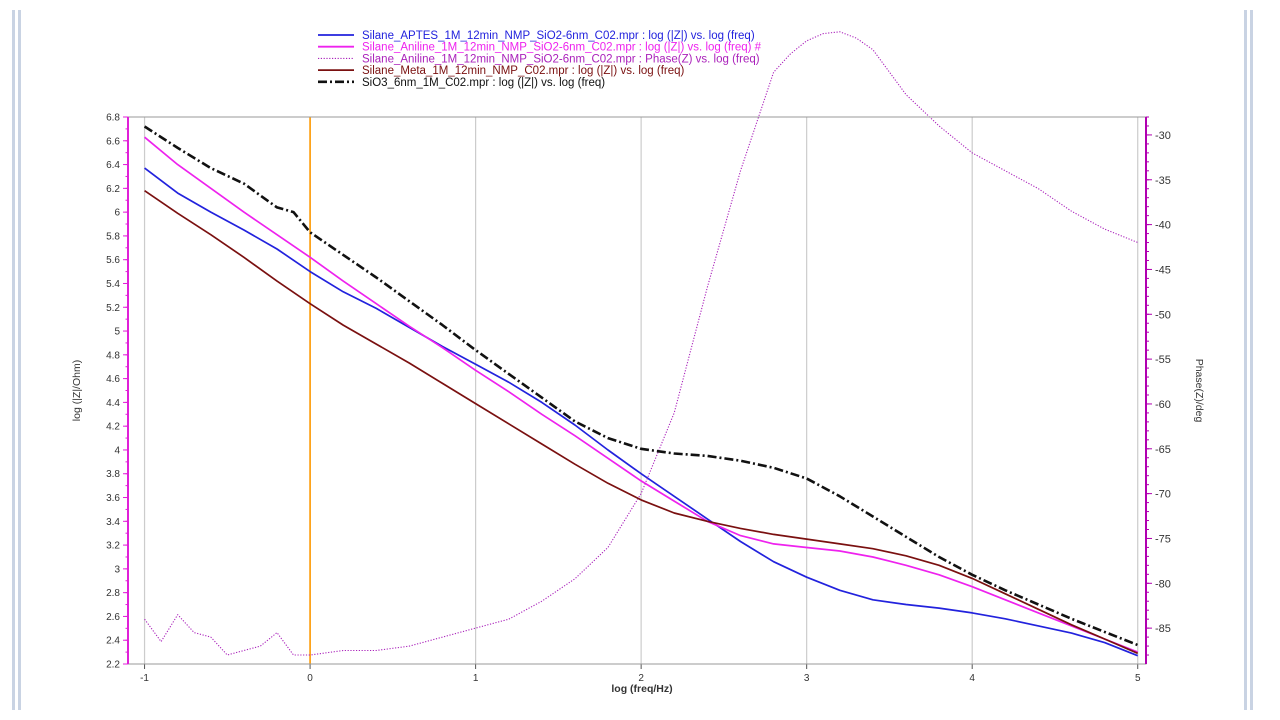  Describe the element at coordinates (972, 678) in the screenshot. I see `x-tick-label: 4` at that location.